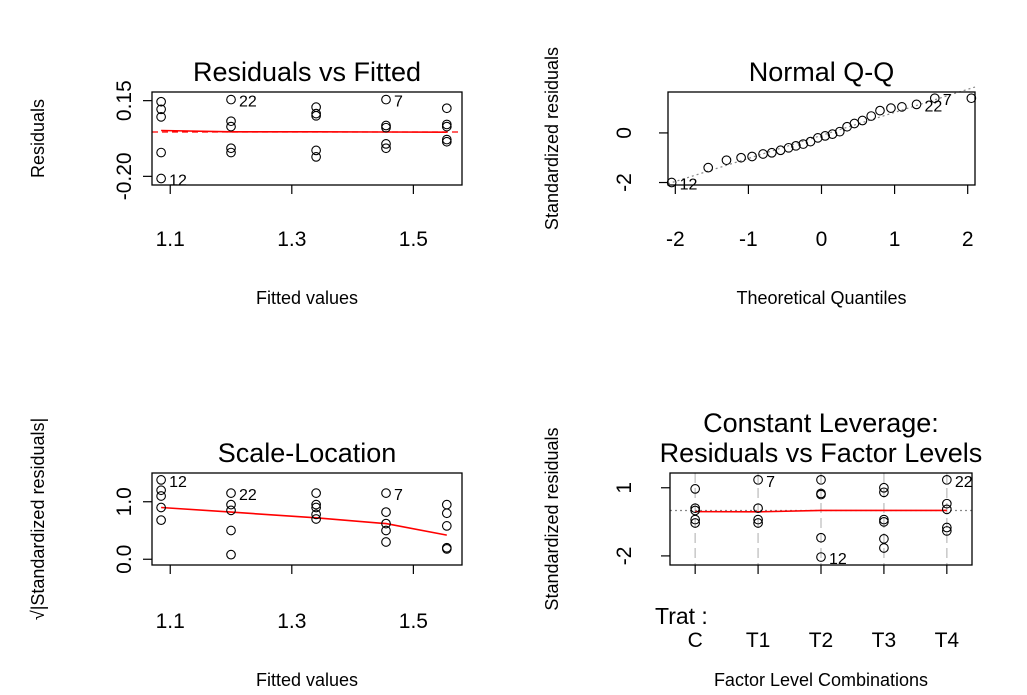 The width and height of the screenshot is (1027, 695). What do you see at coordinates (124, 559) in the screenshot?
I see `y-tick-label-0: 0.0` at bounding box center [124, 559].